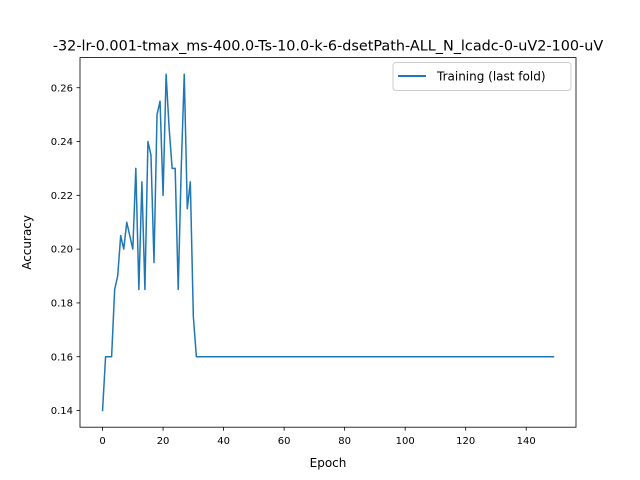  What do you see at coordinates (405, 441) in the screenshot?
I see `x-tick-label: 100` at bounding box center [405, 441].